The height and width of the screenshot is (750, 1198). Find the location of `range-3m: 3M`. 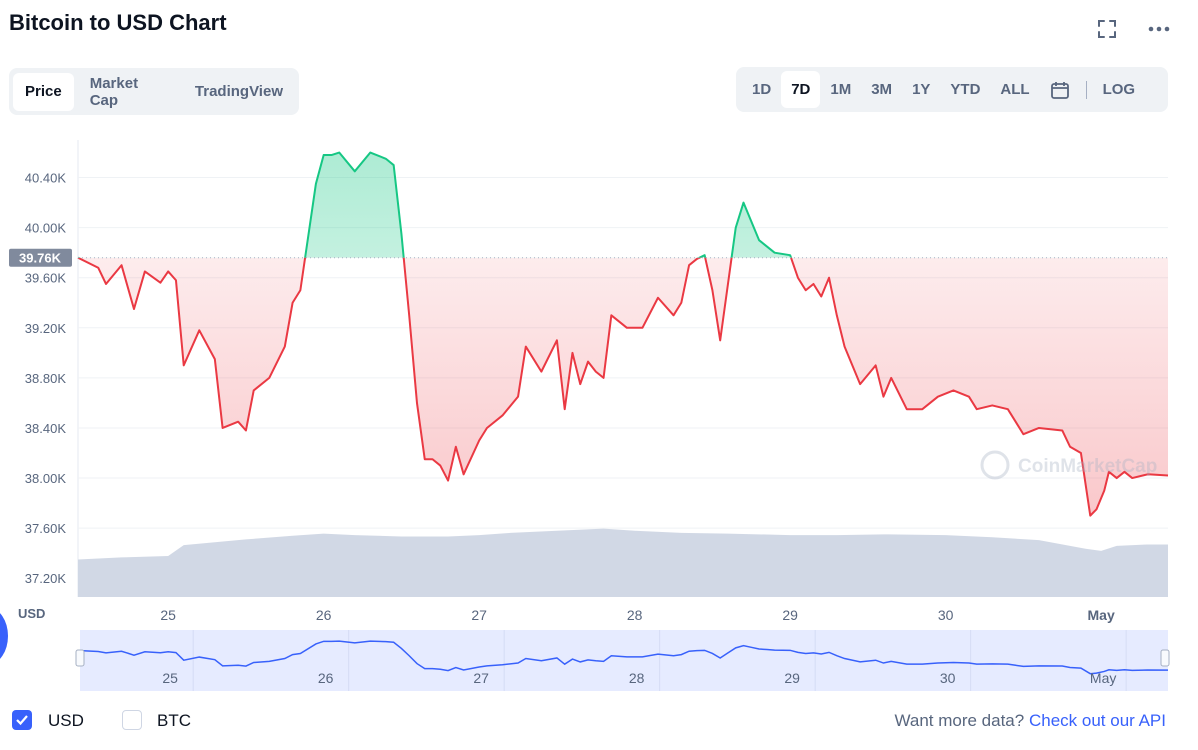

range-3m: 3M is located at coordinates (882, 89).